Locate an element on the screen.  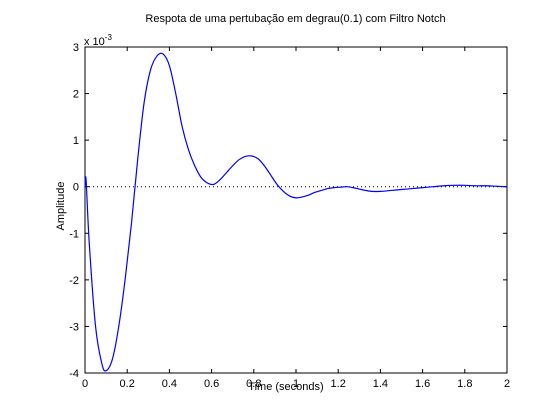
x-axis-label: Time (seconds) is located at coordinates (285, 387).